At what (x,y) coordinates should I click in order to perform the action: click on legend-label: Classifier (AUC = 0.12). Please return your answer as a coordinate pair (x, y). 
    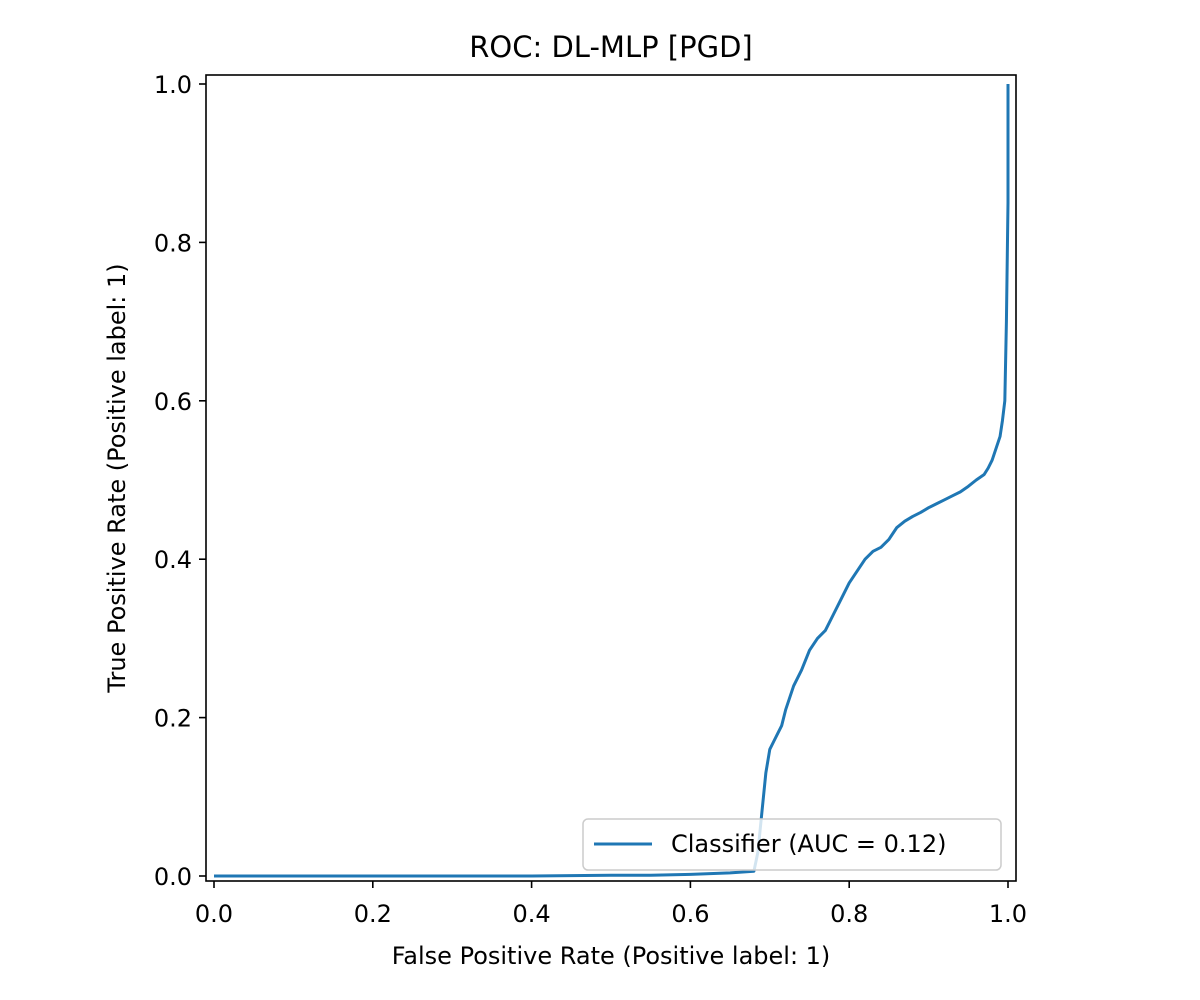
    Looking at the image, I should click on (808, 844).